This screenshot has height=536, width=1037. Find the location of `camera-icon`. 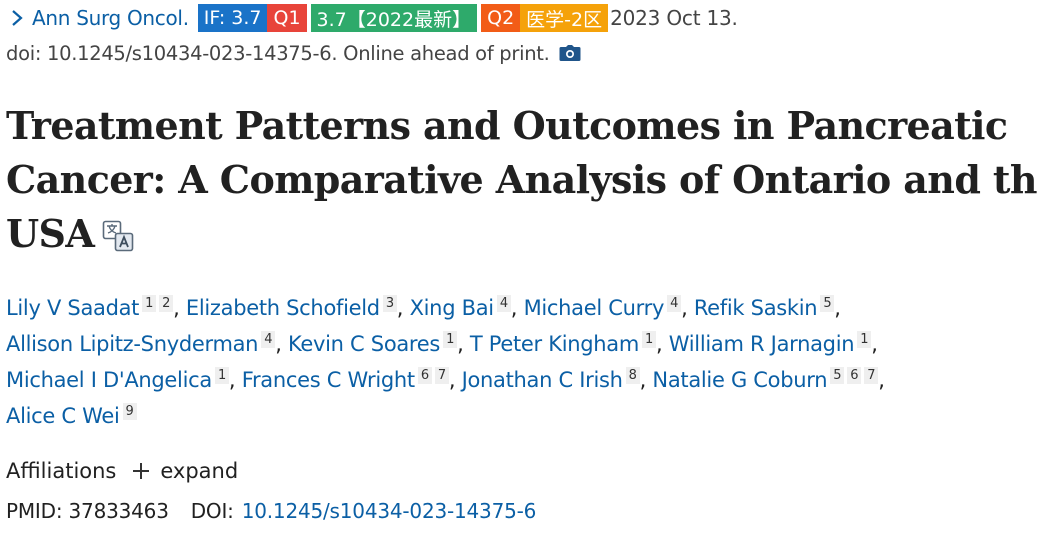

camera-icon is located at coordinates (570, 53).